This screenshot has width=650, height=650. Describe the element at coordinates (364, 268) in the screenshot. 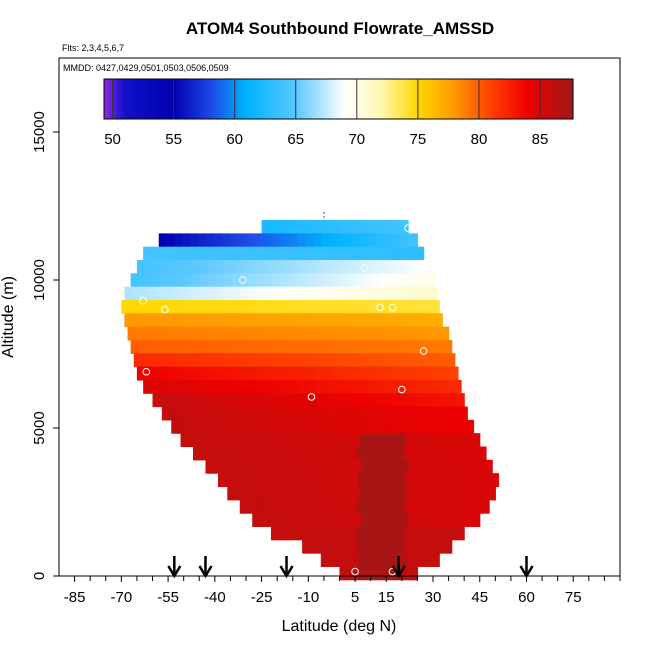

I see `overlay-point` at that location.